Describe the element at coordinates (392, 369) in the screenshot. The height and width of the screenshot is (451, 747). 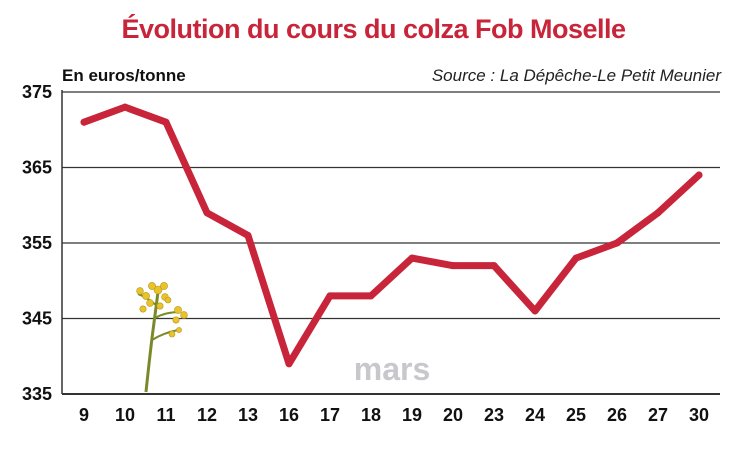
I see `x-axis-label: mars` at that location.